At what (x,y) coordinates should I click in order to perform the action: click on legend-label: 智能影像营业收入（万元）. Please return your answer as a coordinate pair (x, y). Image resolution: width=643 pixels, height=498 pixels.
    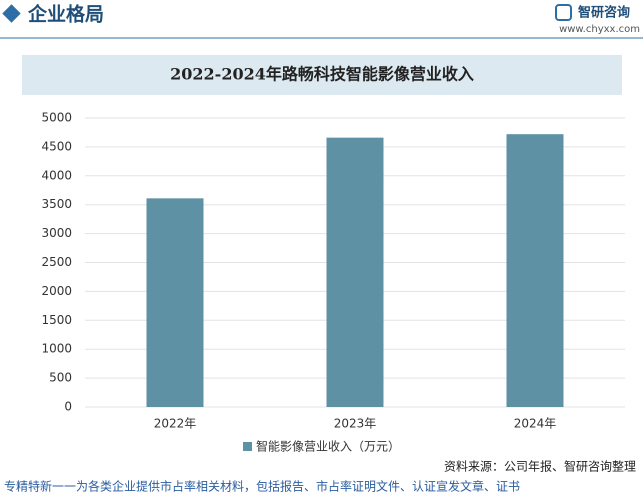
    Looking at the image, I should click on (328, 446).